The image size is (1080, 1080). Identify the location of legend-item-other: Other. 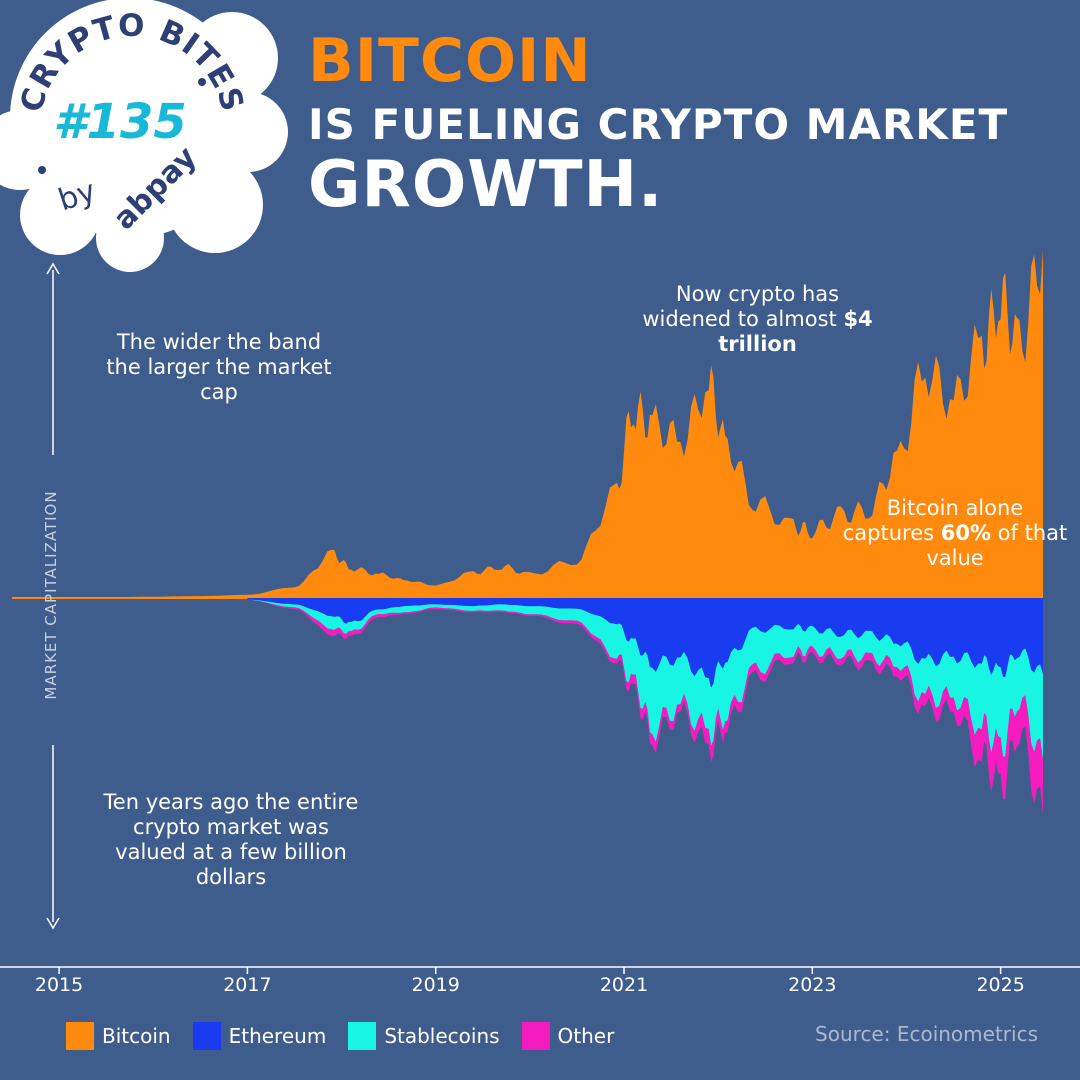
(568, 1036).